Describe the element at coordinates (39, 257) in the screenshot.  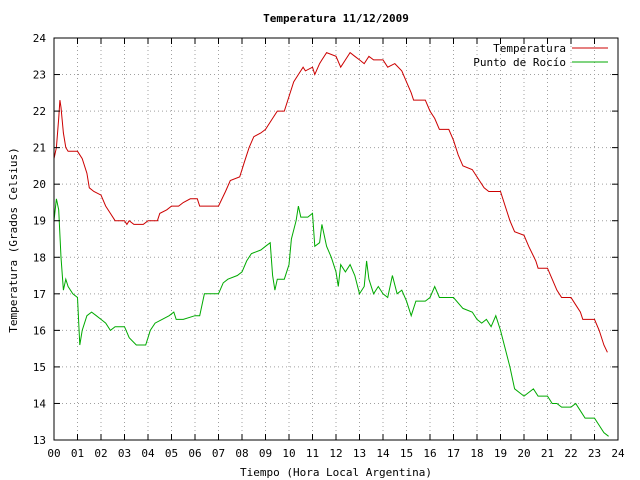
I see `y-tick-label: 18` at that location.